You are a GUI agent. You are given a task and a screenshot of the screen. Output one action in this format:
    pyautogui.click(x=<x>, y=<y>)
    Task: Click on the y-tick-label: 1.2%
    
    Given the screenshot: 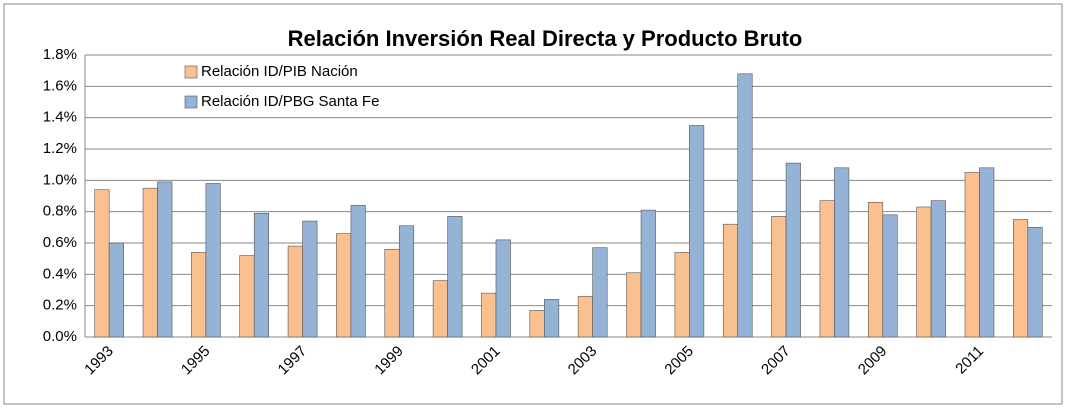 What is the action you would take?
    pyautogui.click(x=60, y=148)
    